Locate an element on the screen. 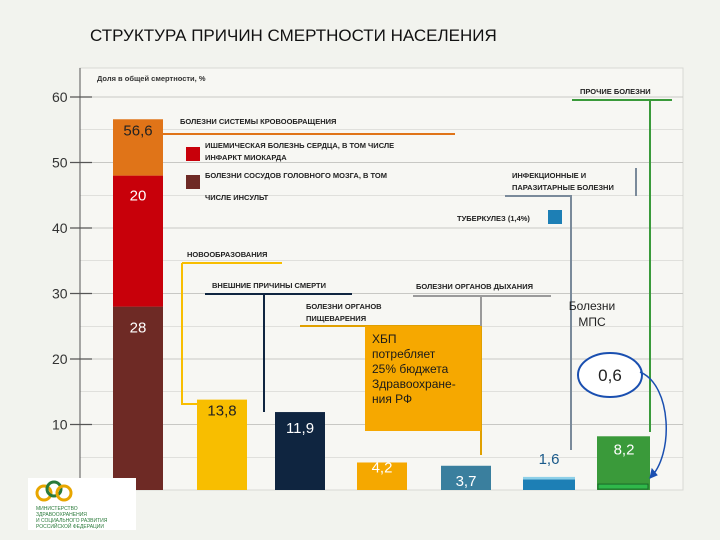 The image size is (720, 540). value-label-infectious: 1,6 is located at coordinates (549, 459).